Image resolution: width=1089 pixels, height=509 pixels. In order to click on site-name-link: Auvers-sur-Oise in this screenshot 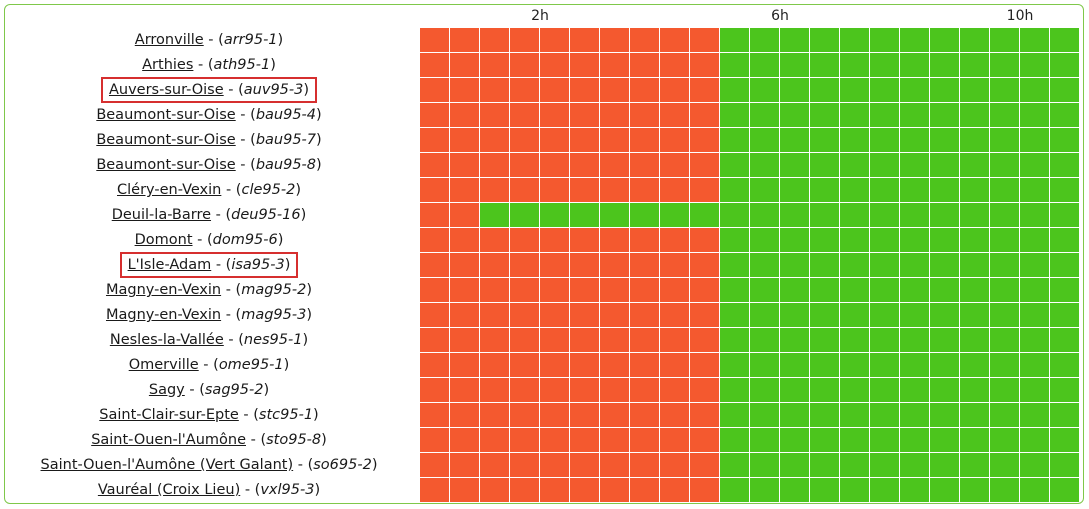, I will do `click(166, 90)`.